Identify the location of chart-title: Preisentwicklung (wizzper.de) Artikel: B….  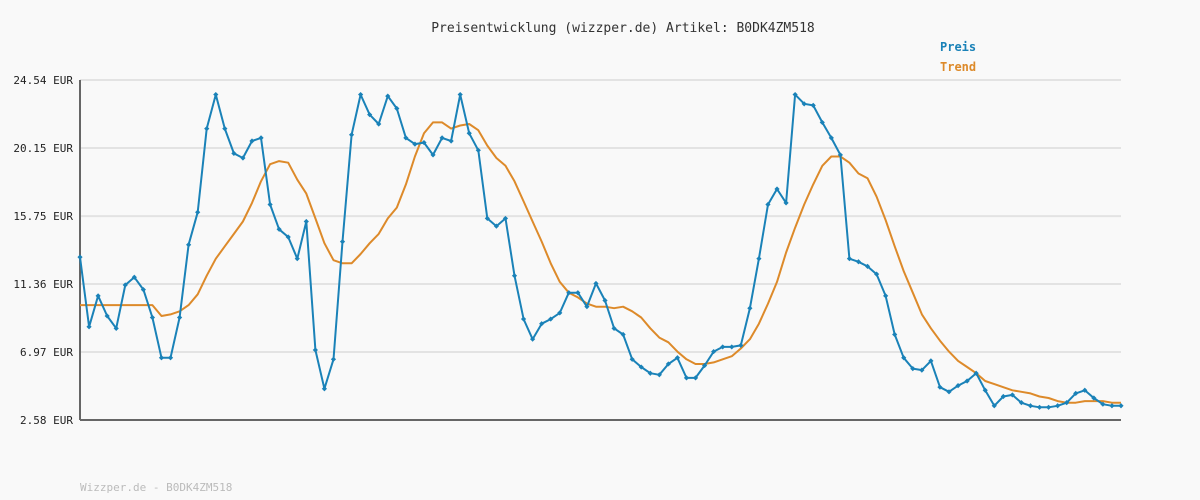
(623, 28).